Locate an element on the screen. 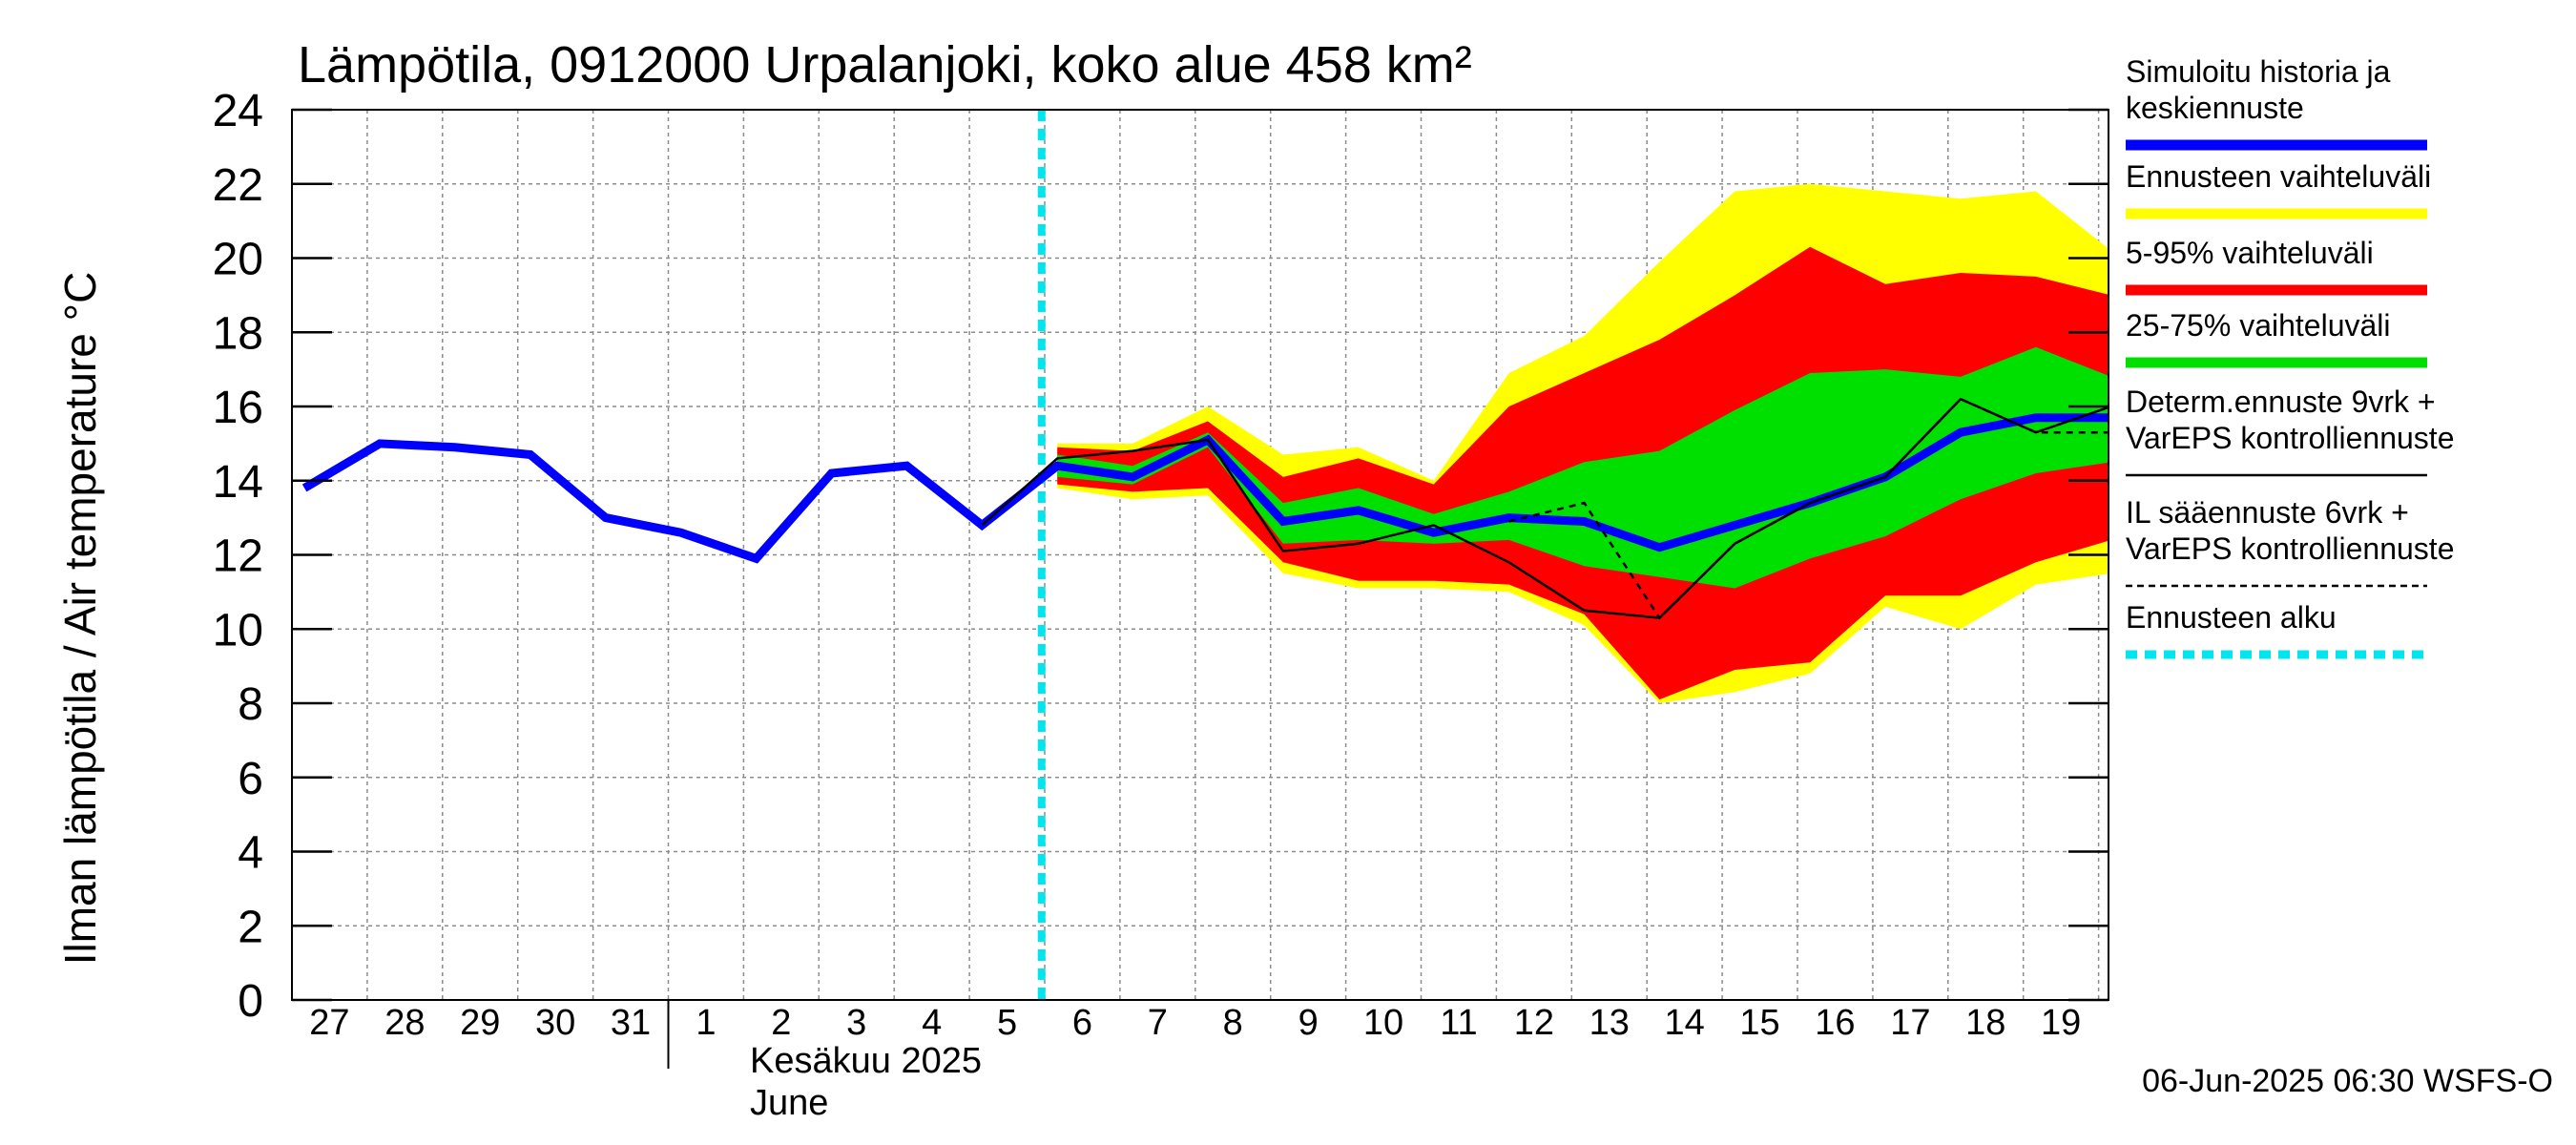  legend-label: IL sääennuste 6vrk + is located at coordinates (2267, 512).